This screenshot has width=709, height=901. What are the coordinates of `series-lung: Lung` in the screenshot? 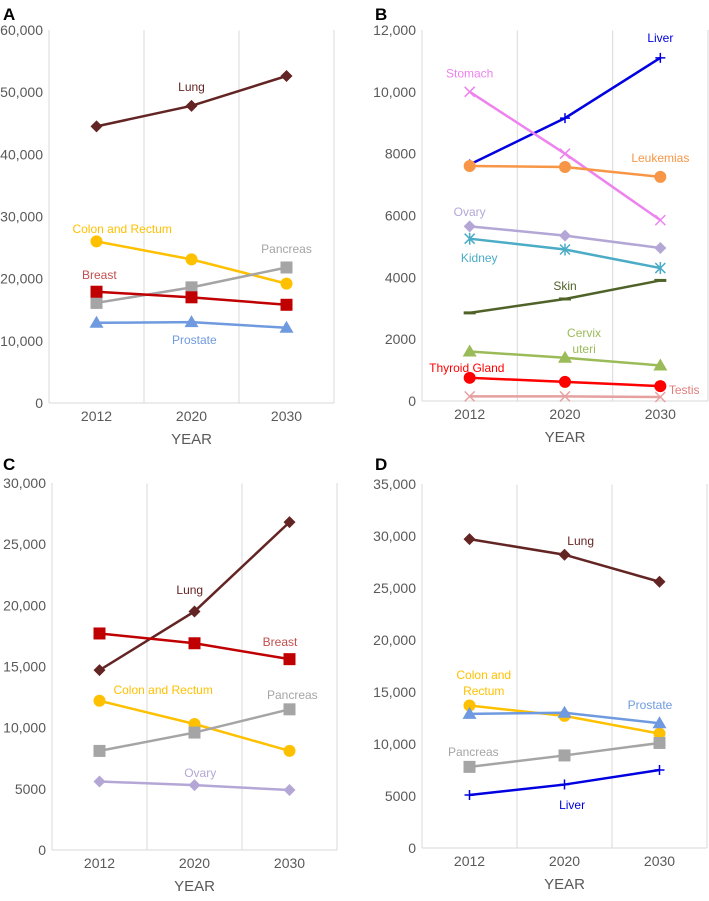 It's located at (564, 560).